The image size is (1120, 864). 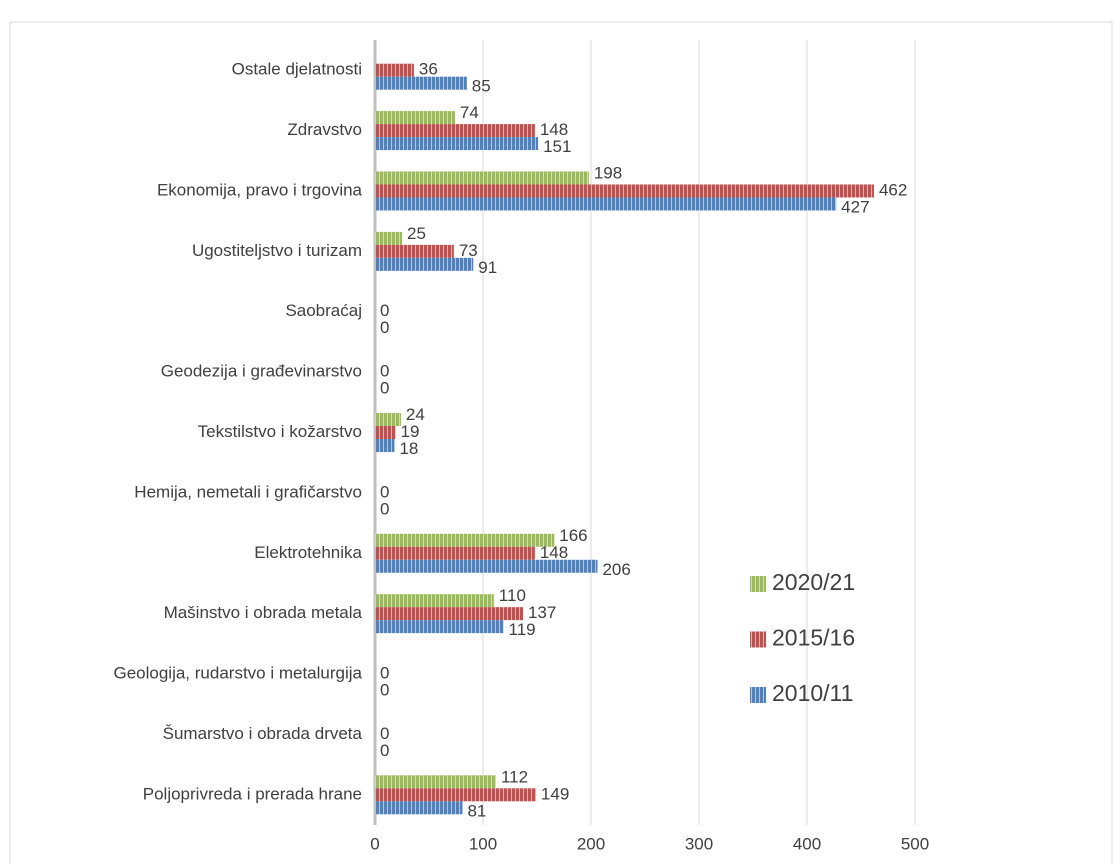 What do you see at coordinates (263, 733) in the screenshot?
I see `y-tick-label: Šumarstvo i obrada drveta` at bounding box center [263, 733].